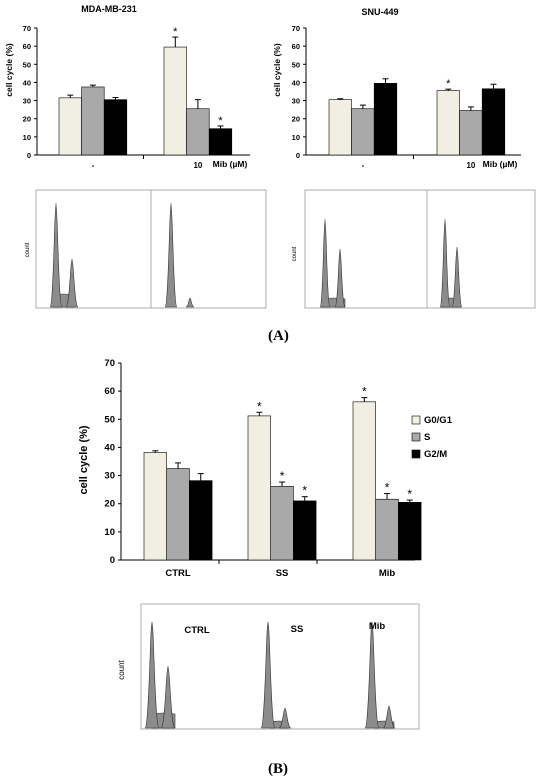 The width and height of the screenshot is (550, 782). Describe the element at coordinates (500, 164) in the screenshot. I see `chart2-x-axis-label: Mib (µM)` at that location.